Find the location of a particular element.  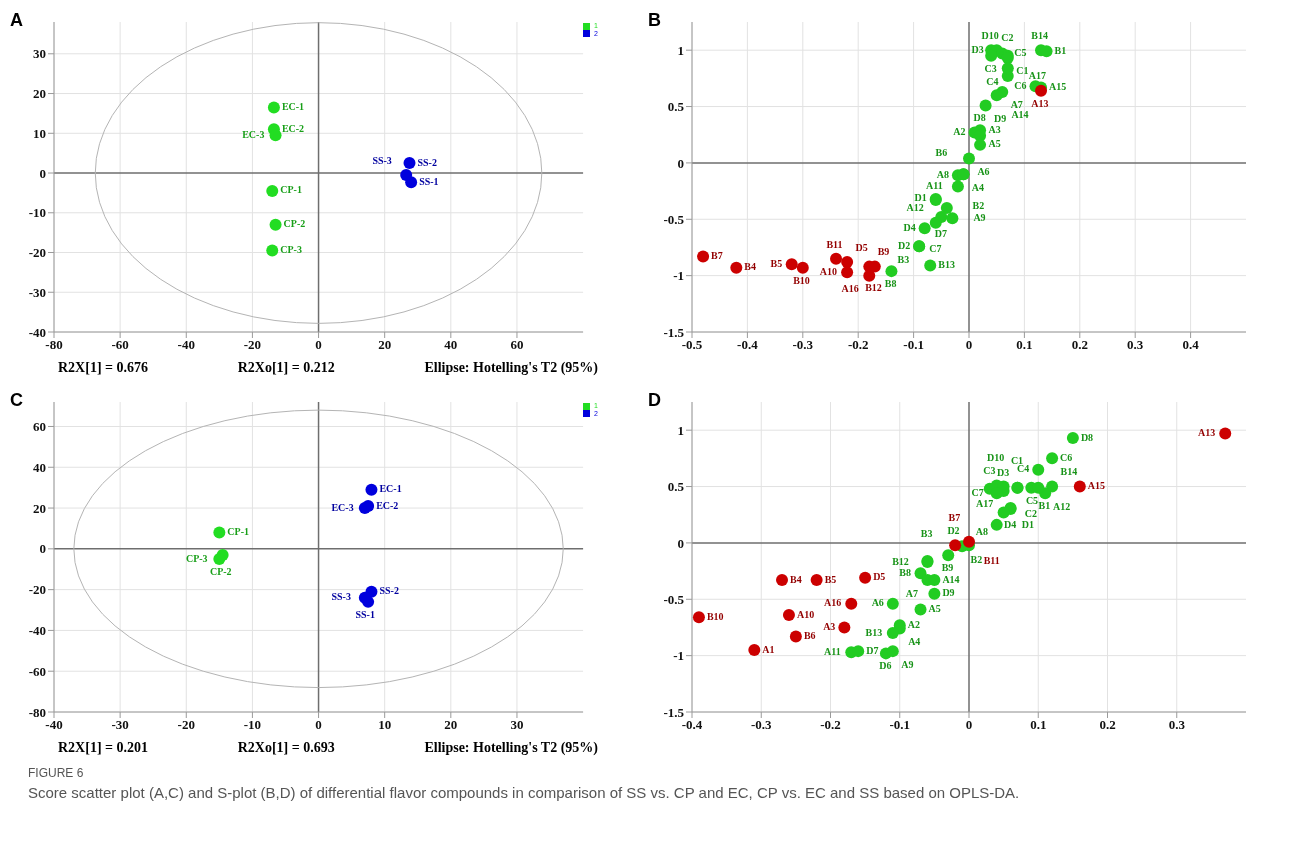

y-tick-label: -40 is located at coordinates (37, 332).